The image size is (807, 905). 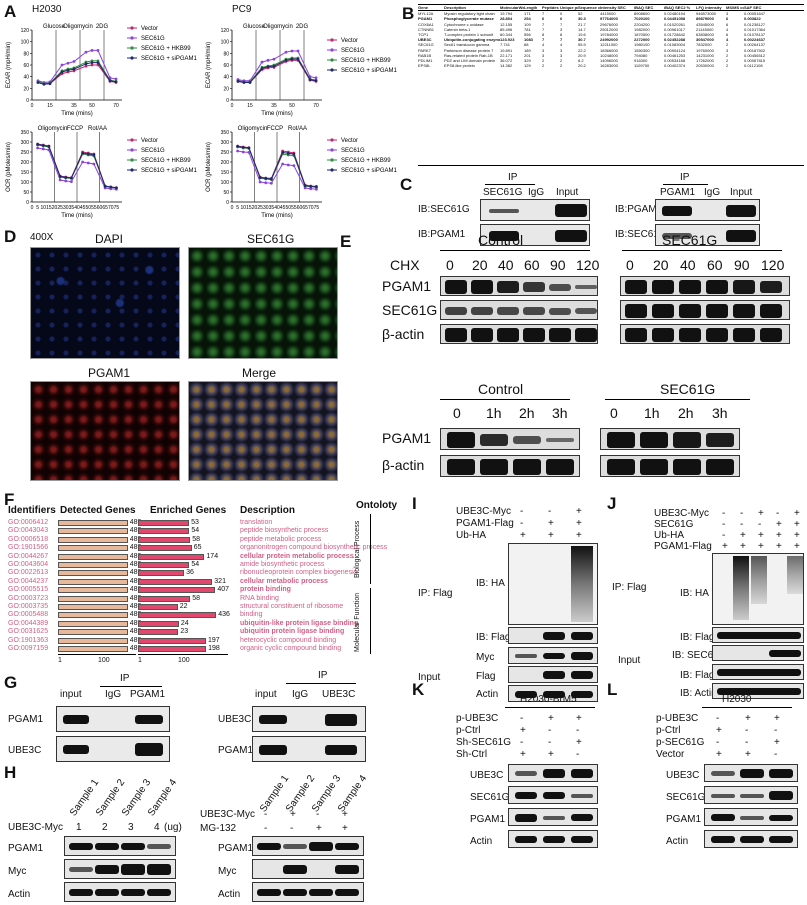 What do you see at coordinates (561, 66) in the screenshot?
I see `table-cell: 2` at bounding box center [561, 66].